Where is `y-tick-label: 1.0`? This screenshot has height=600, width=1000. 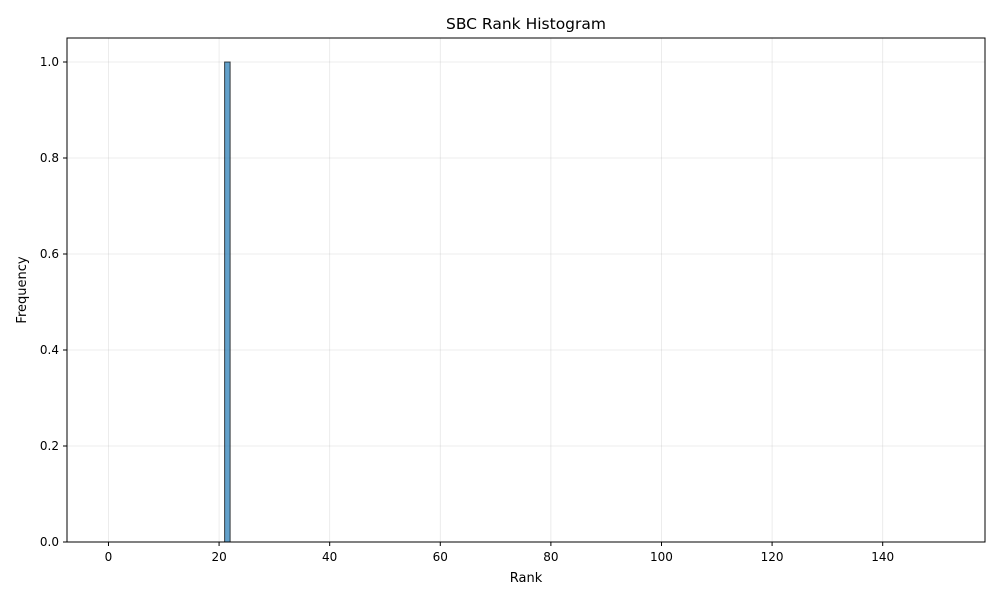 y-tick-label: 1.0 is located at coordinates (49, 62).